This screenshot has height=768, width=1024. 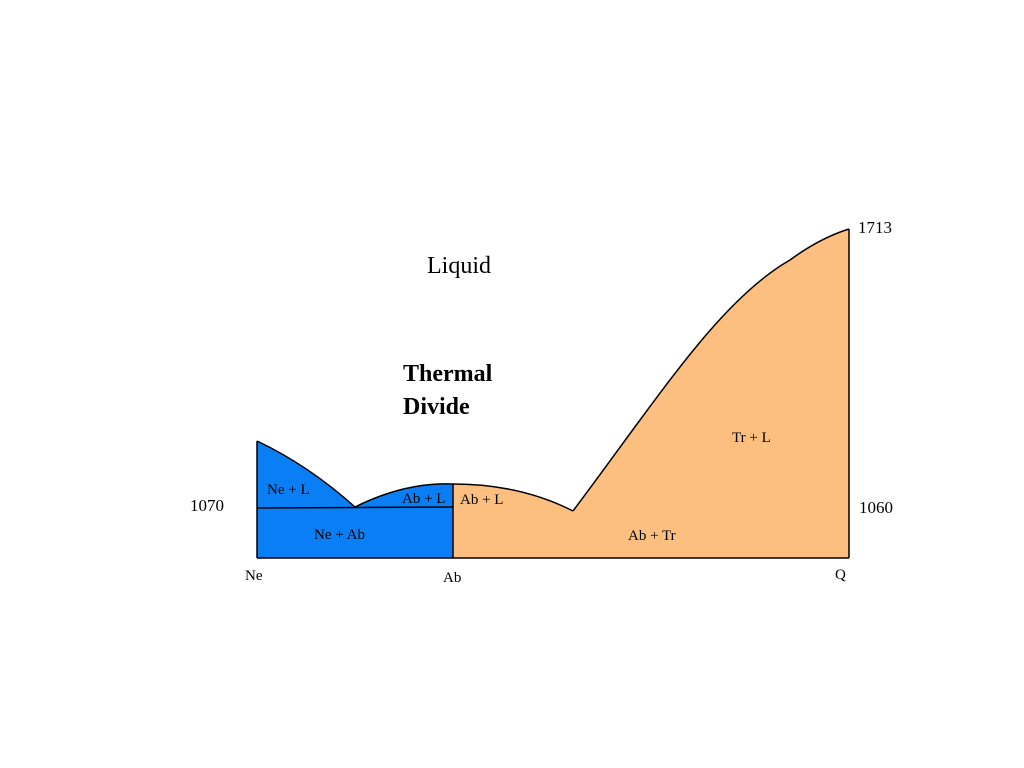 What do you see at coordinates (355, 507) in the screenshot?
I see `ne-ab-solidus-line` at bounding box center [355, 507].